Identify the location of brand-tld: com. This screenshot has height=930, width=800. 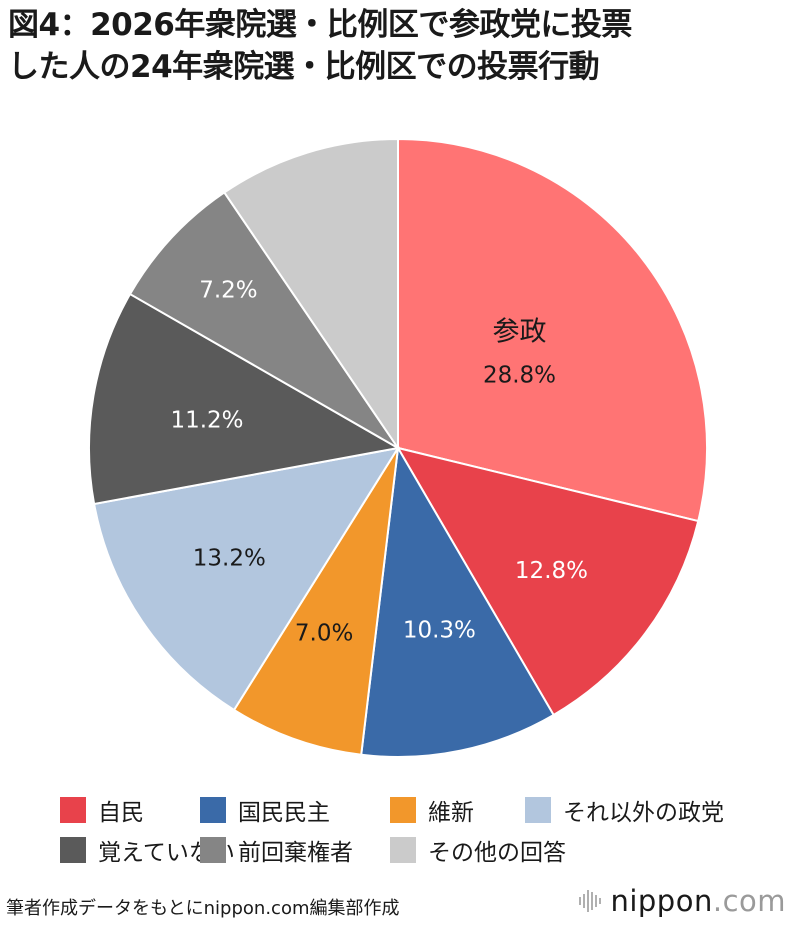
(754, 901).